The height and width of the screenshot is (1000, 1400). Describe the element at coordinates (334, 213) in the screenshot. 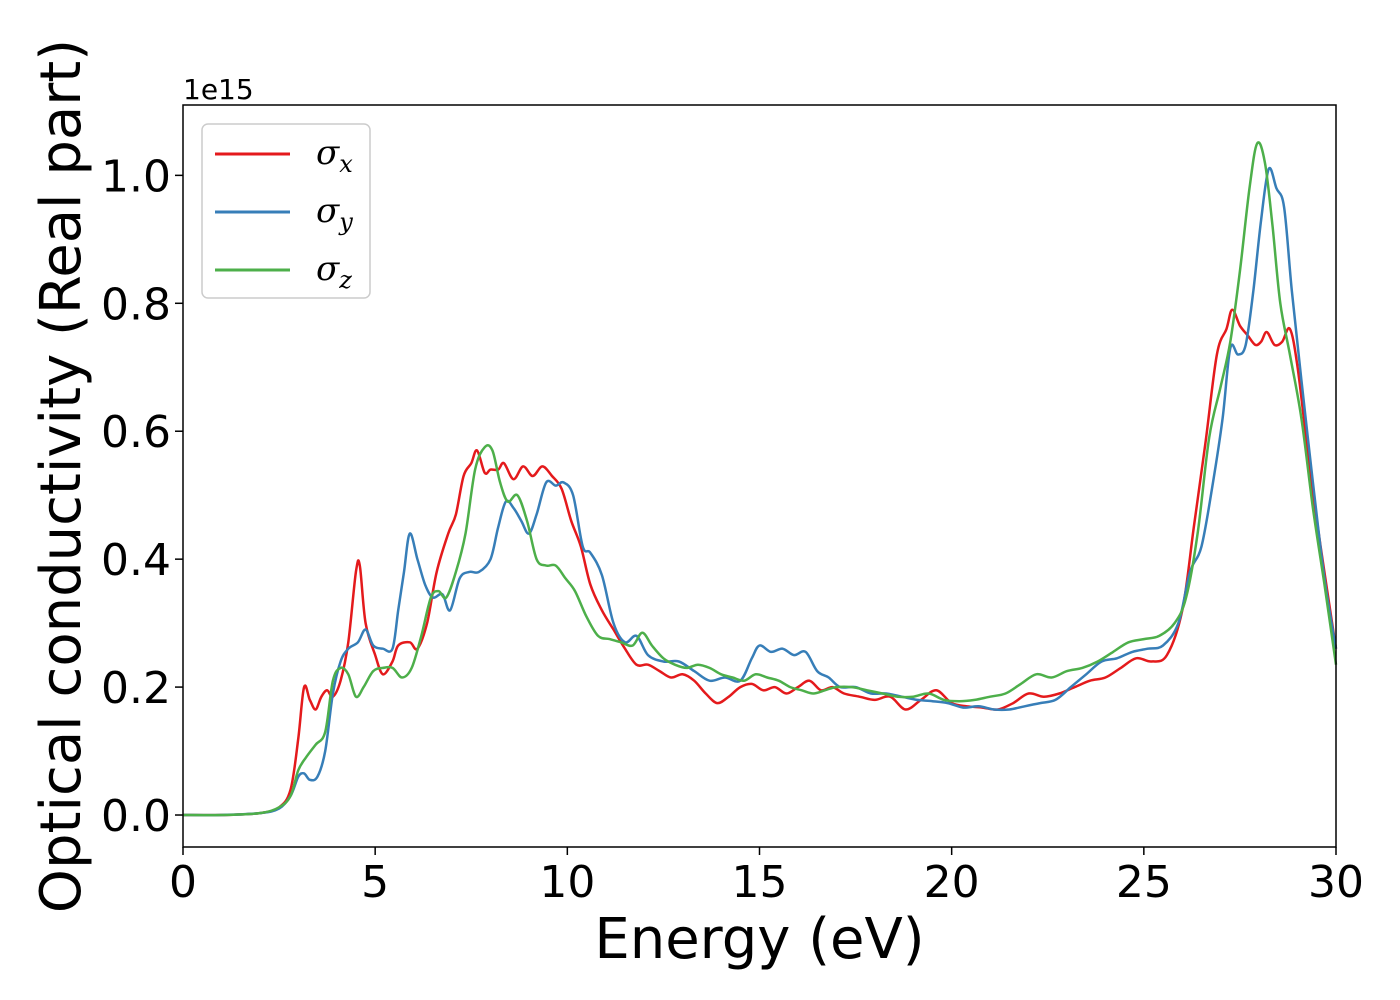

I see `legend-label-y: σy` at that location.